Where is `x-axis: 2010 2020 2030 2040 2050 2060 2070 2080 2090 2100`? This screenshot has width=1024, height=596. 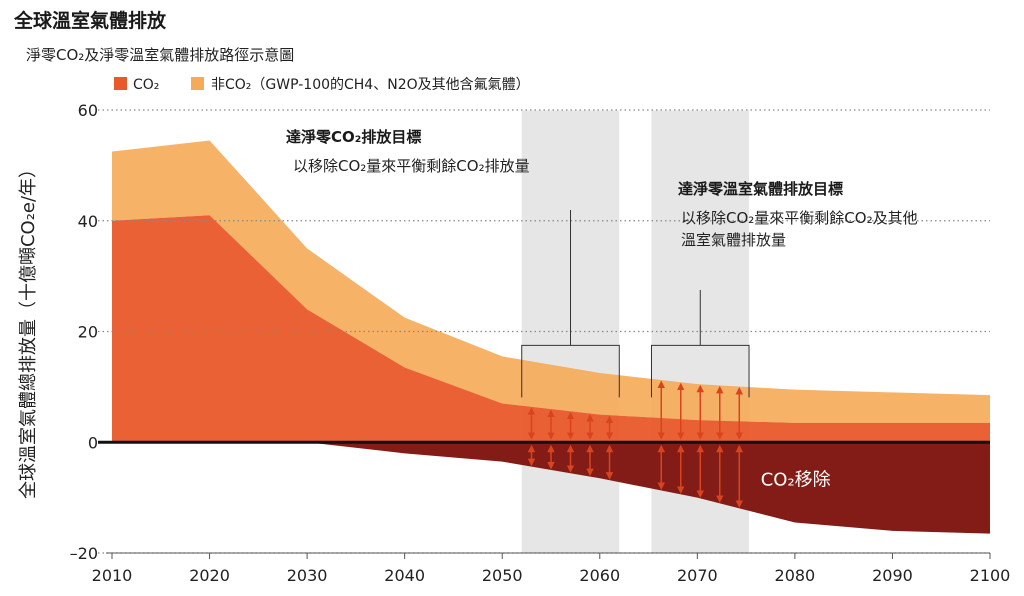 x-axis: 2010 2020 2030 2040 2050 2060 2070 2080 2090 2100 is located at coordinates (551, 568).